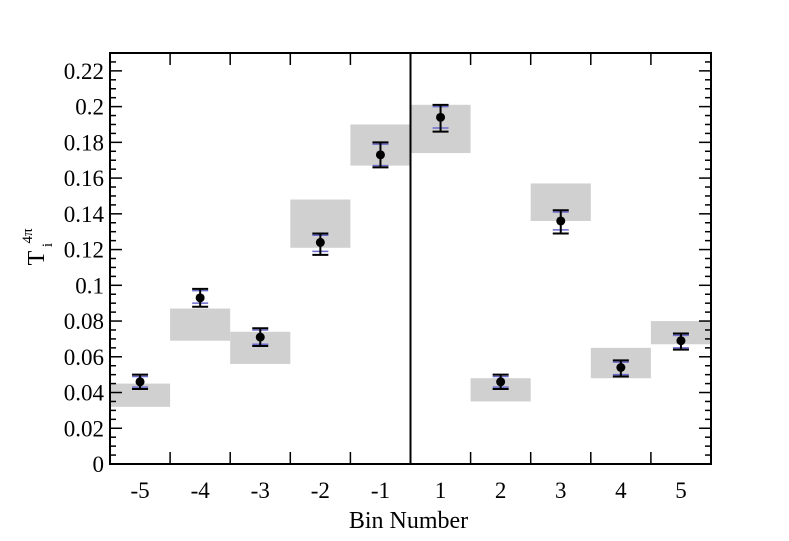  I want to click on x-tick-label: -4, so click(201, 490).